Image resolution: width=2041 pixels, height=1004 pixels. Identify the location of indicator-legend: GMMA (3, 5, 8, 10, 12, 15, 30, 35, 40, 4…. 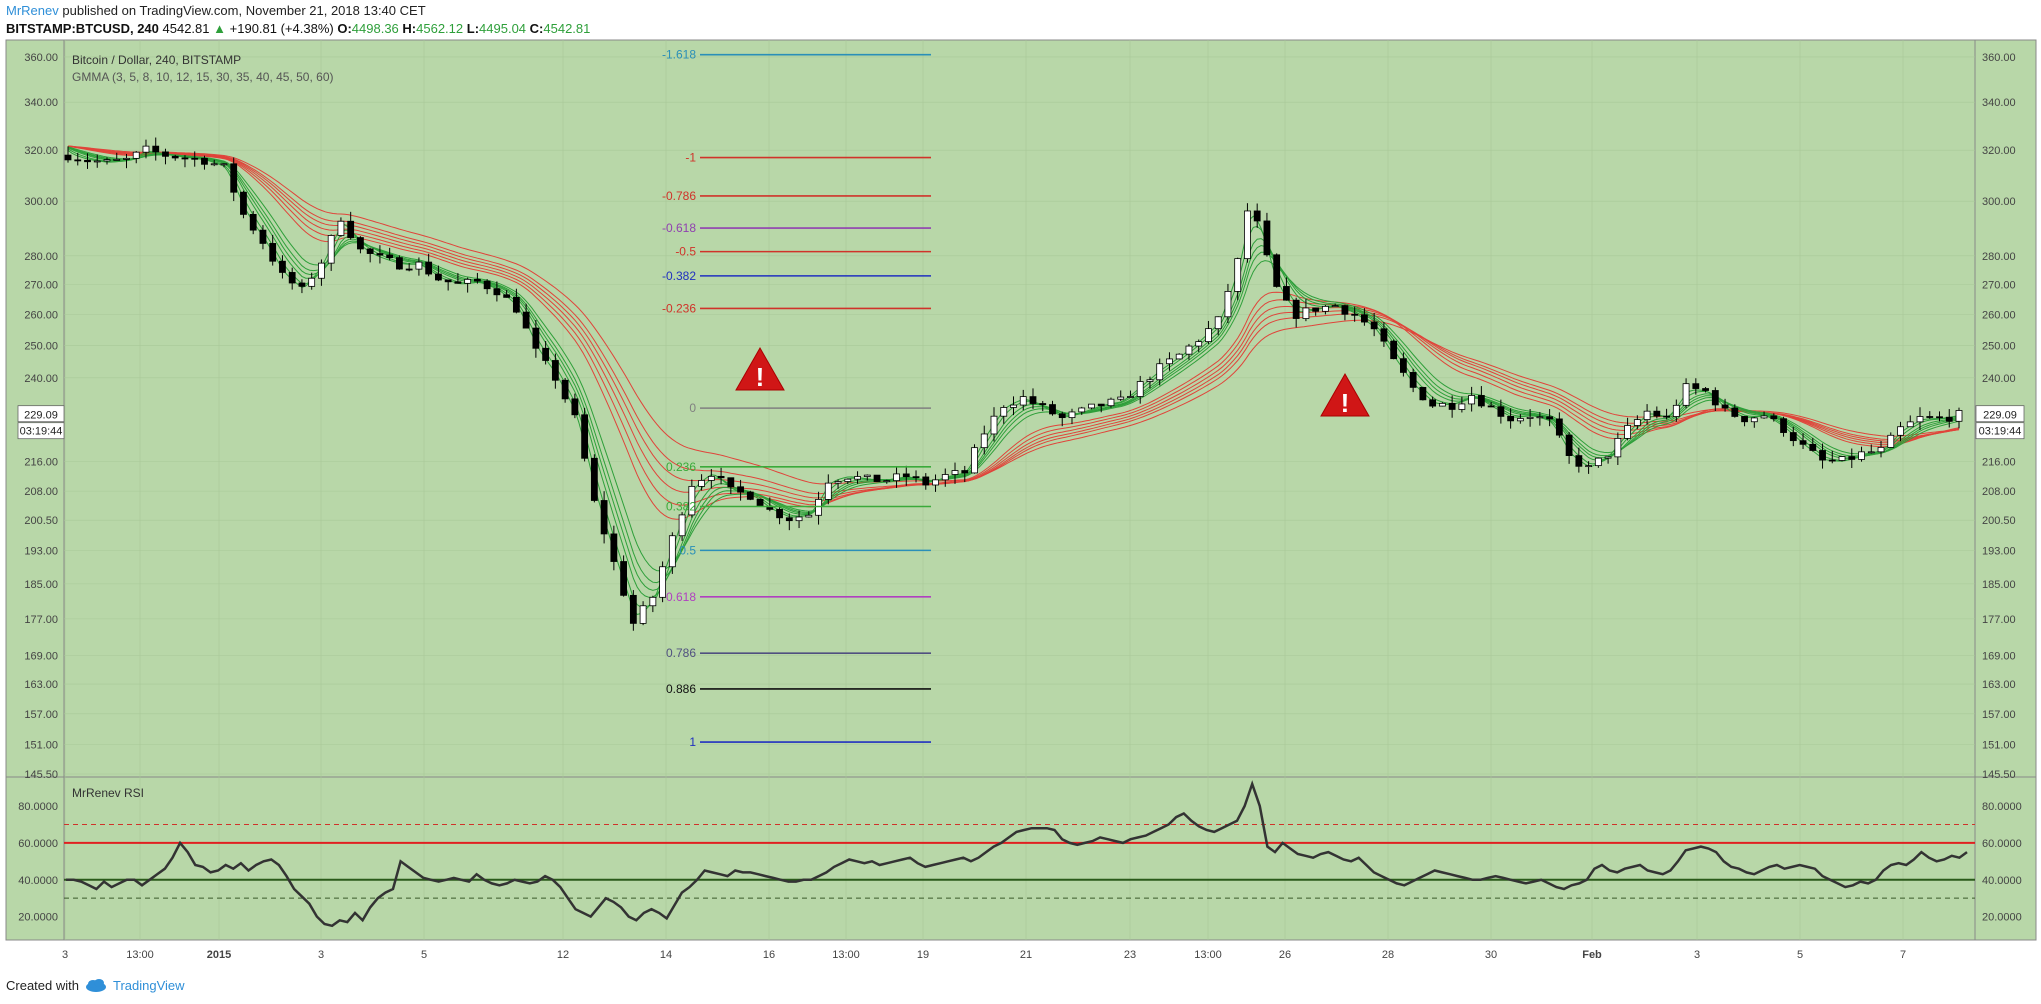
(203, 77).